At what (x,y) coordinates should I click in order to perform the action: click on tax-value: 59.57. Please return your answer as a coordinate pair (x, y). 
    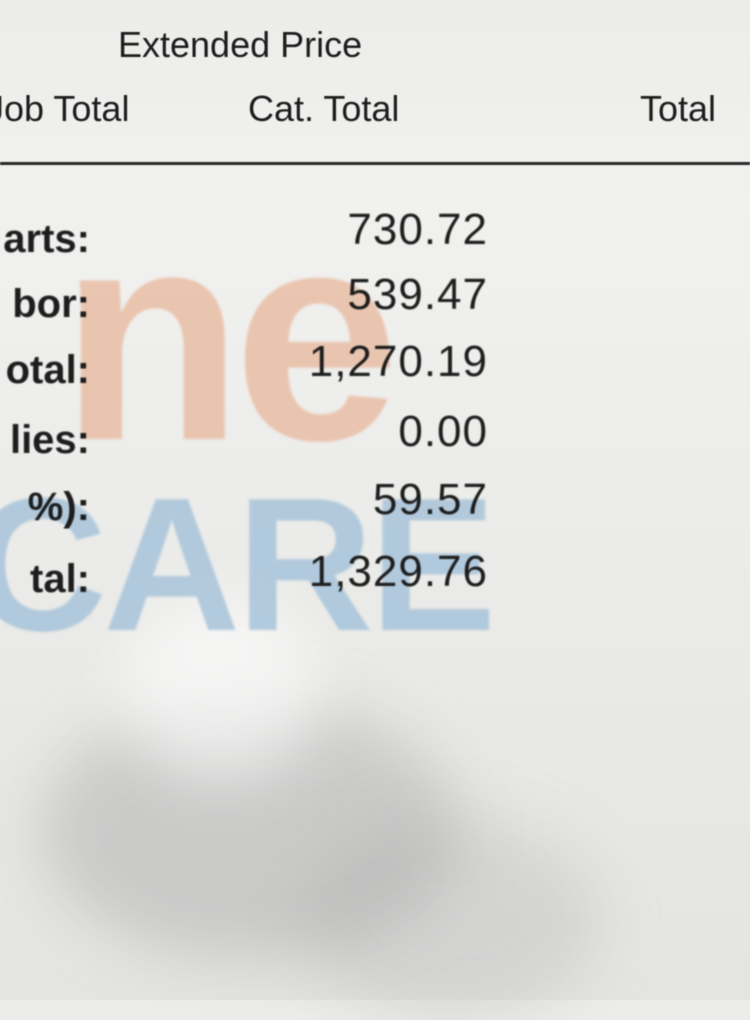
    Looking at the image, I should click on (430, 499).